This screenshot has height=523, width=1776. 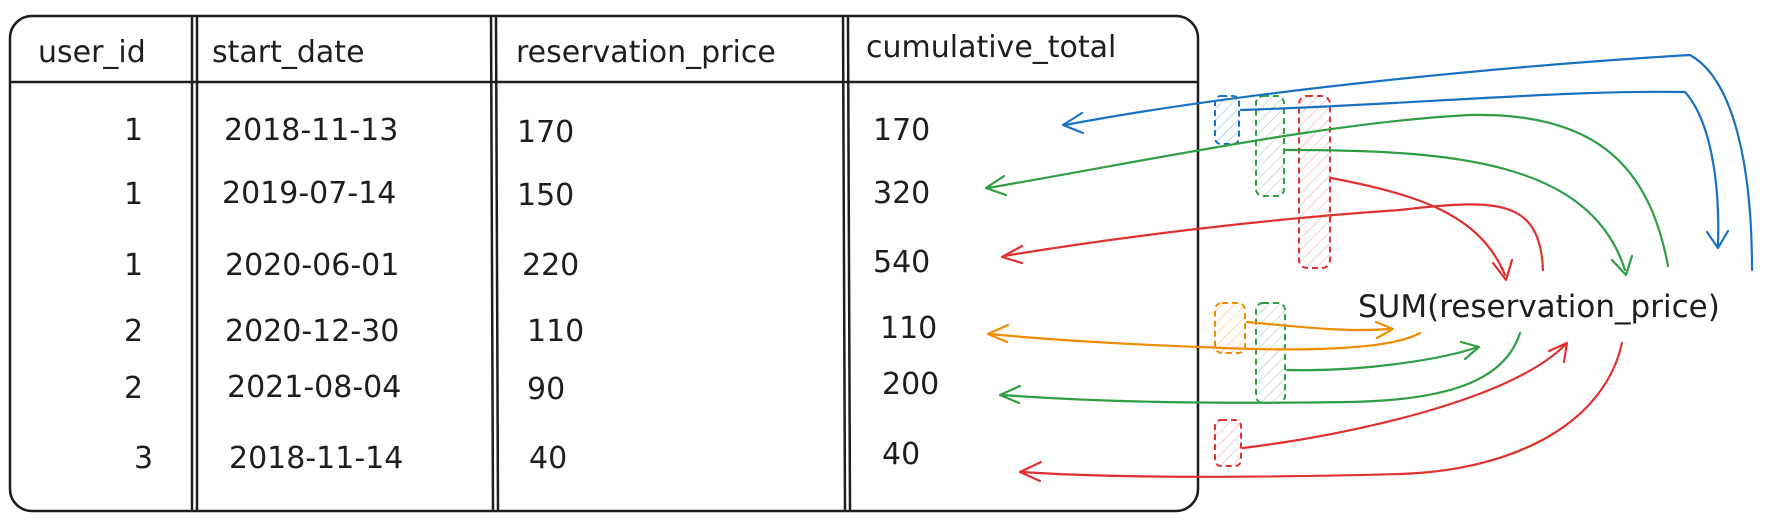 What do you see at coordinates (555, 331) in the screenshot?
I see `cell-reservation-price: 110` at bounding box center [555, 331].